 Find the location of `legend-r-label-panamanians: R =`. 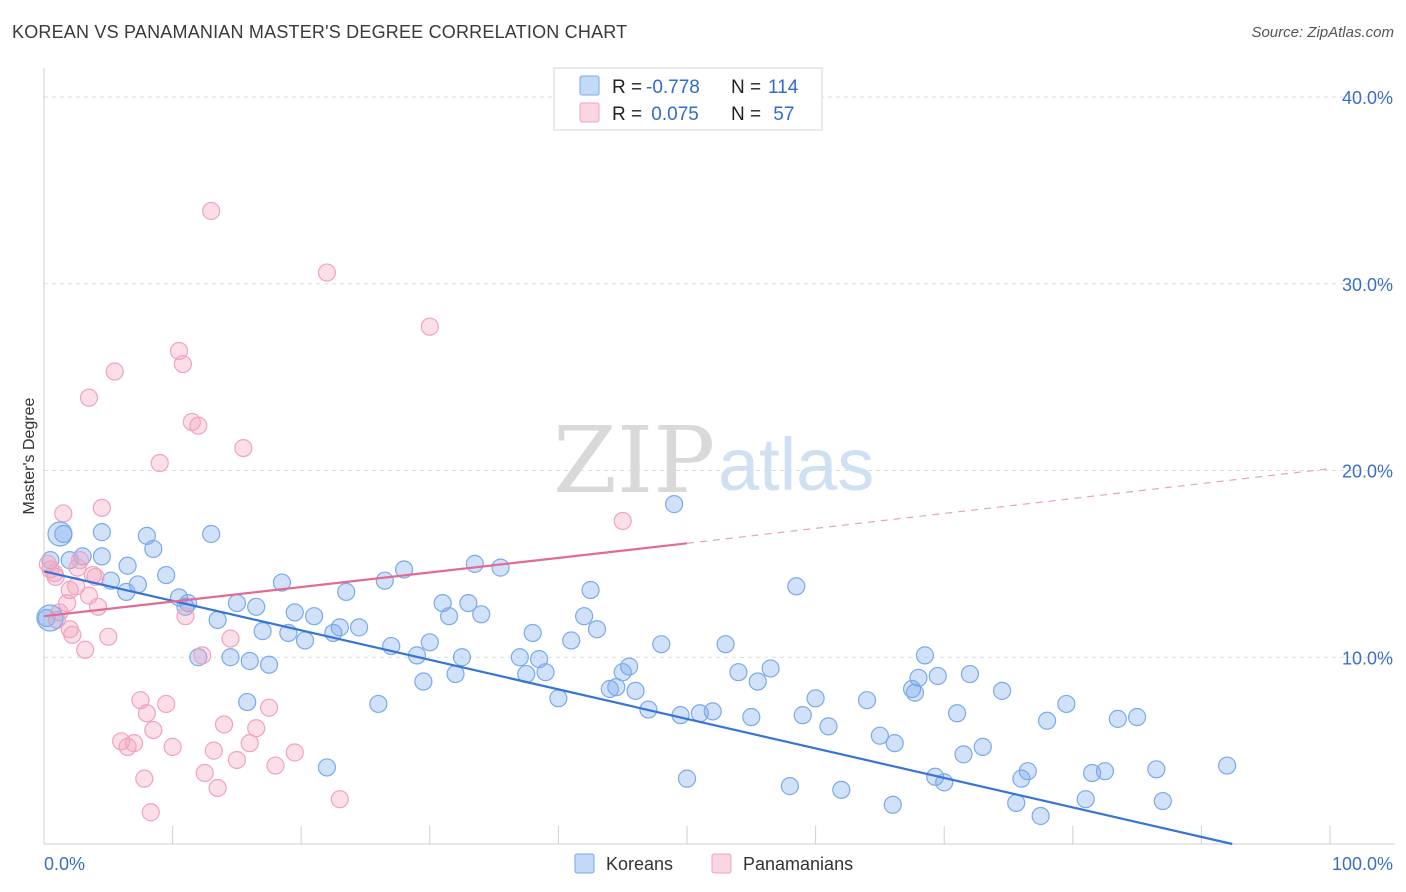

legend-r-label-panamanians: R = is located at coordinates (627, 114).